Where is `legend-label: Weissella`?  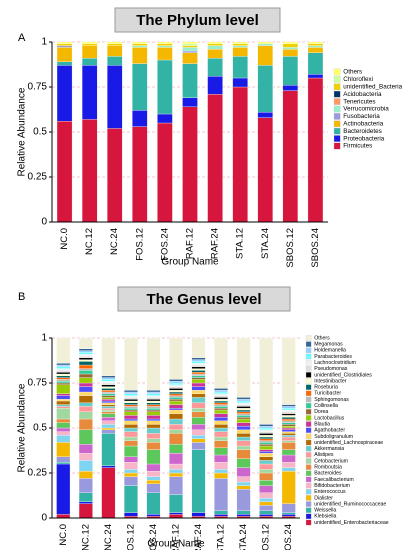 legend-label: Weissella is located at coordinates (325, 511).